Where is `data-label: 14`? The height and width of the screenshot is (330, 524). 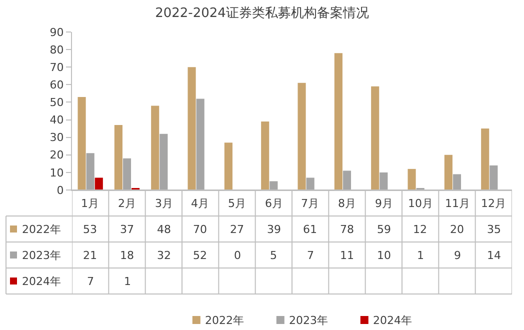
data-label: 14 is located at coordinates (494, 255).